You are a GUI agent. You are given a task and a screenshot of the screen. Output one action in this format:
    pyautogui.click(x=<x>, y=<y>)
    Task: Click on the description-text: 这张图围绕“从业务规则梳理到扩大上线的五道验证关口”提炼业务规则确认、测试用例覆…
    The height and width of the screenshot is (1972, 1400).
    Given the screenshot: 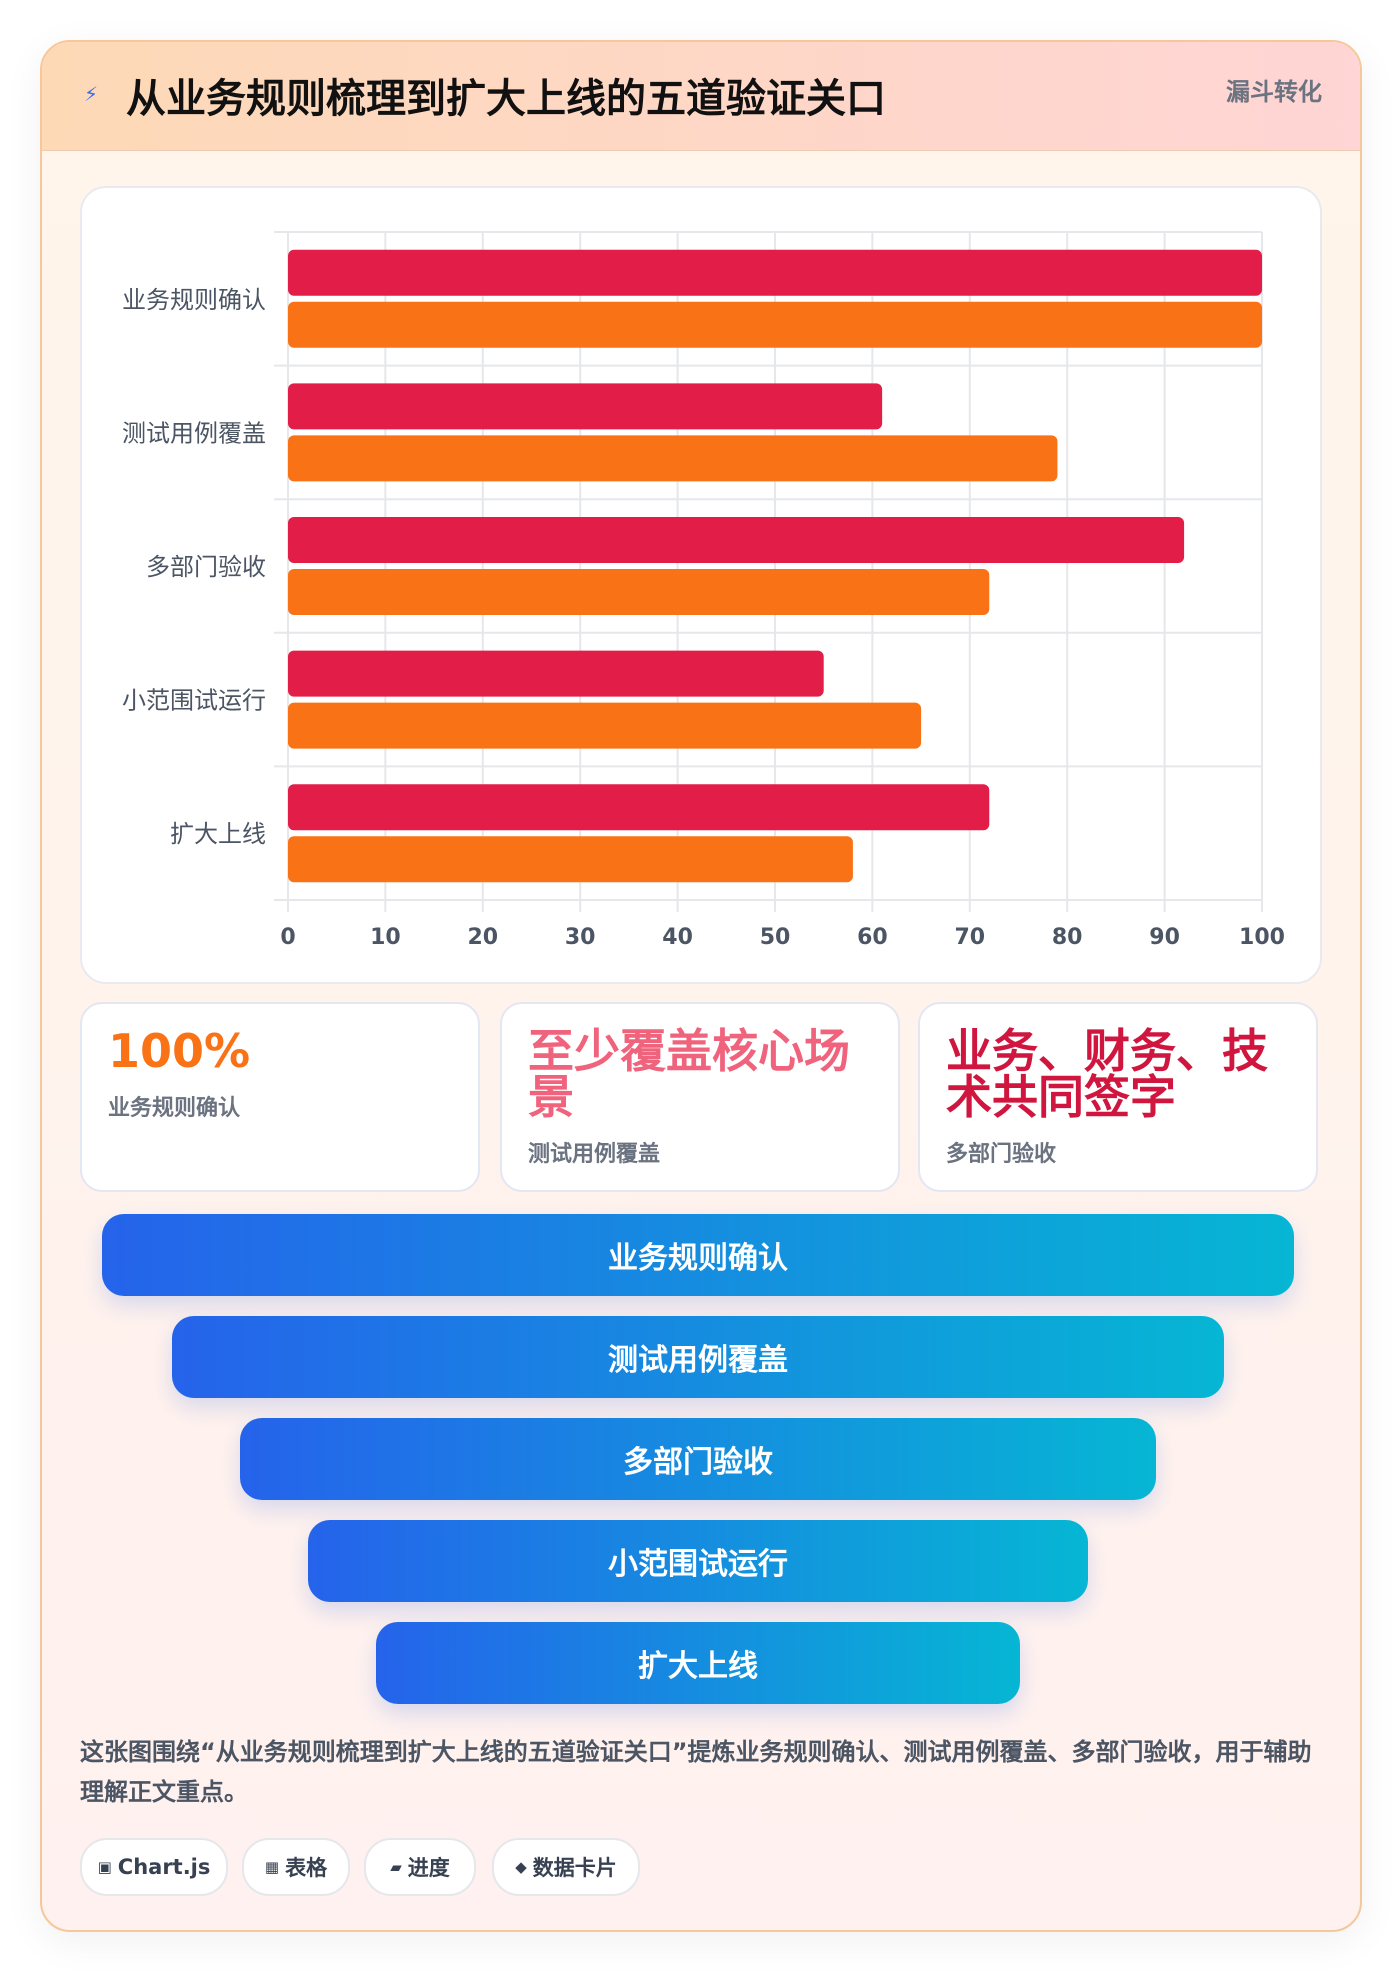 What is the action you would take?
    pyautogui.click(x=696, y=1772)
    